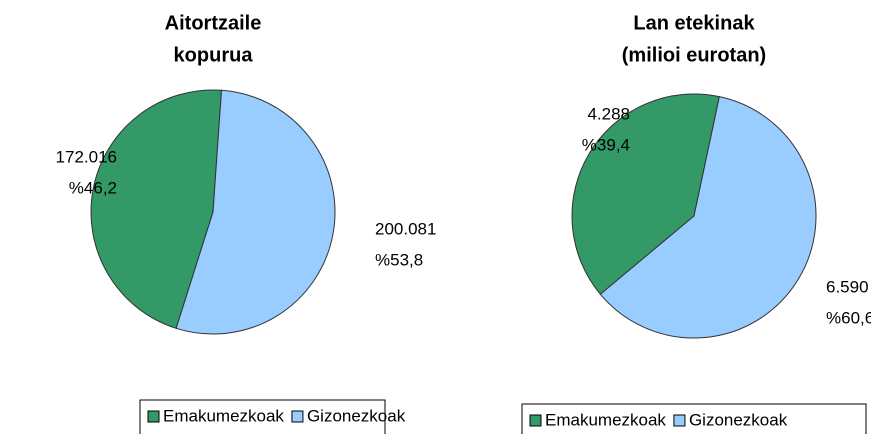 This screenshot has width=871, height=434. What do you see at coordinates (214, 55) in the screenshot?
I see `chart-title: kopurua` at bounding box center [214, 55].